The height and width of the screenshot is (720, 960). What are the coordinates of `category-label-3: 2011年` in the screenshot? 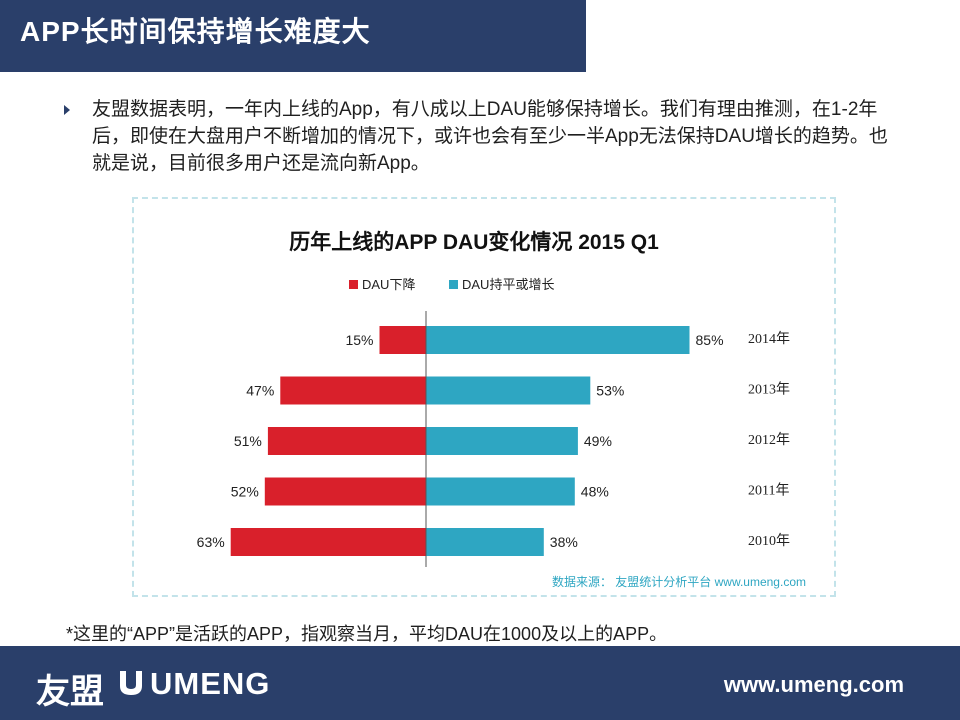 It's located at (768, 491).